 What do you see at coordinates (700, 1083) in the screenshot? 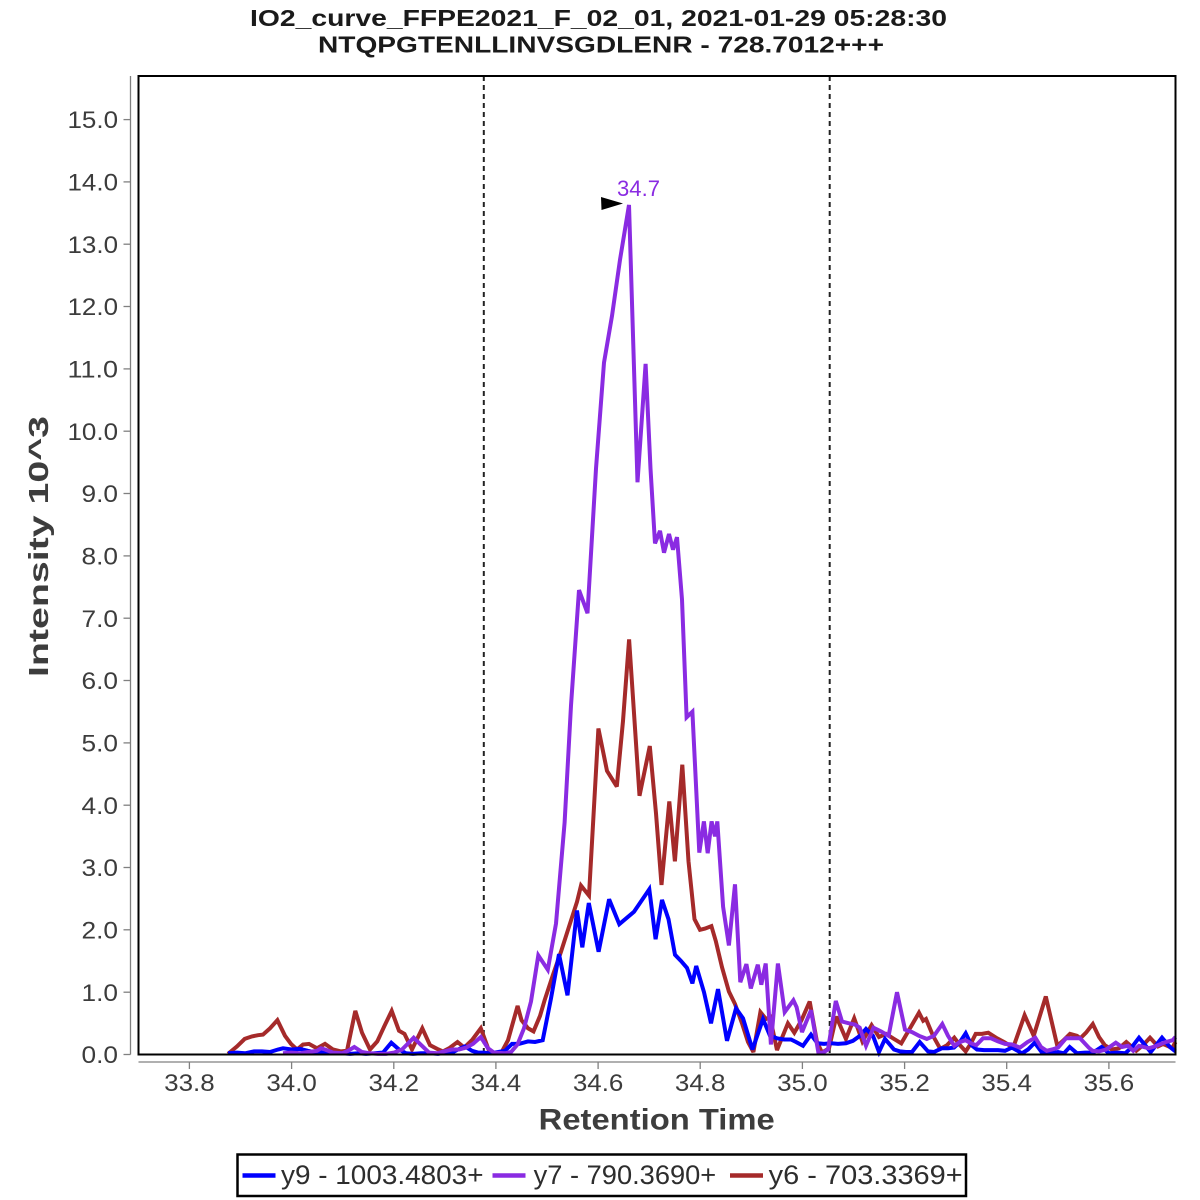
I see `svg-text: 34.8` at bounding box center [700, 1083].